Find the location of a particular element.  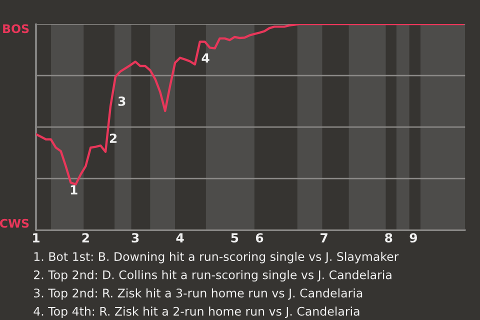

text: BOS is located at coordinates (16, 29).